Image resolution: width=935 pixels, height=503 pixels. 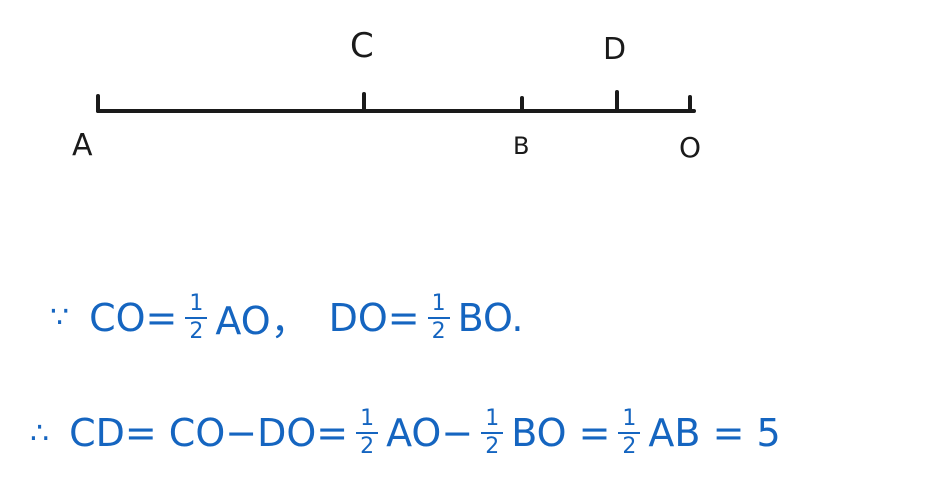 I want to click on line2-fraction-1: 1 2, so click(x=367, y=433).